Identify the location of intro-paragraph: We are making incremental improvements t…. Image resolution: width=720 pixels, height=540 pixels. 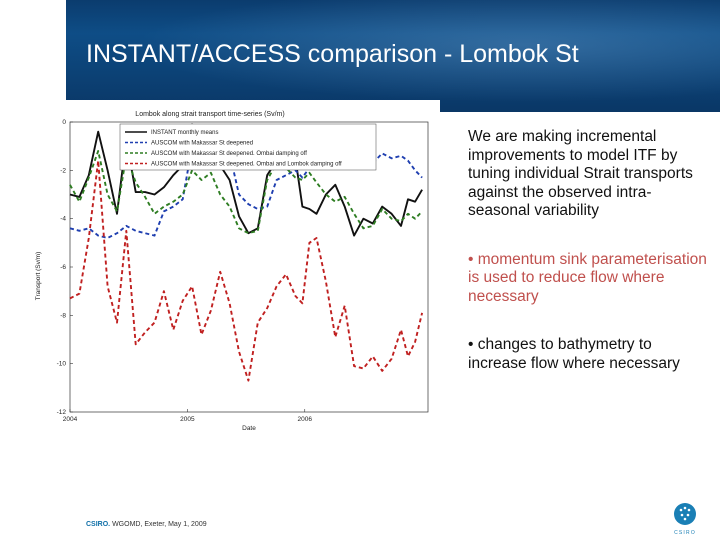
(580, 173).